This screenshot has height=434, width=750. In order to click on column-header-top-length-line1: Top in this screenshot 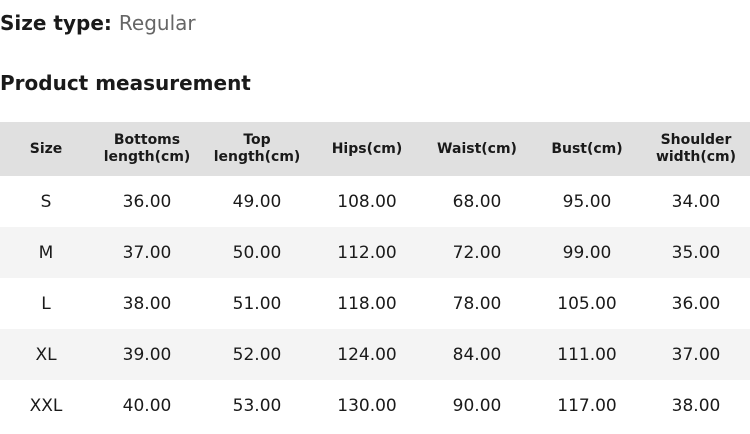, I will do `click(257, 140)`.